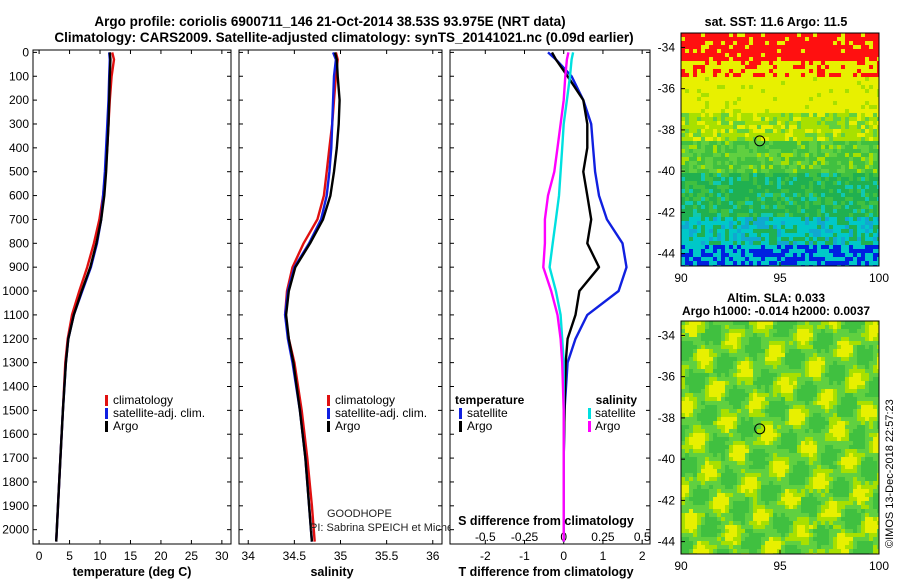 The image size is (900, 580). What do you see at coordinates (19, 148) in the screenshot?
I see `y-tick-label: 400` at bounding box center [19, 148].